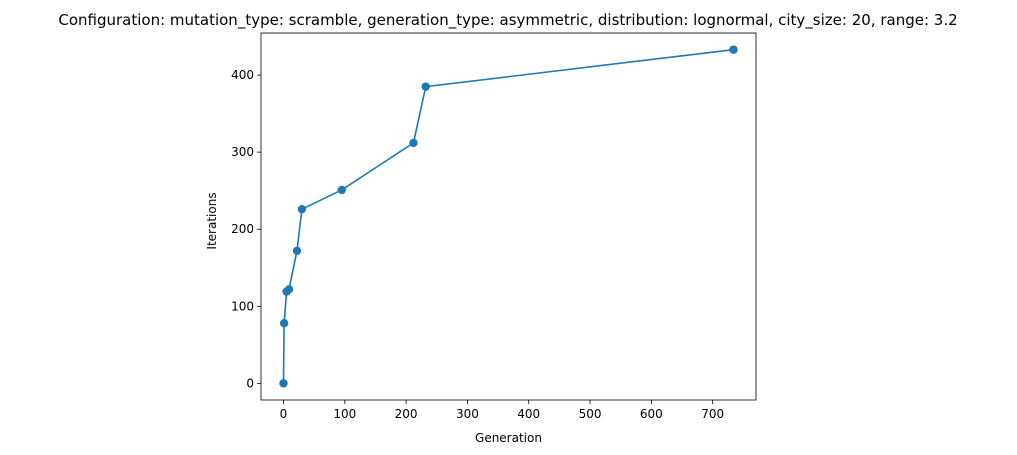 Image resolution: width=1017 pixels, height=455 pixels. Describe the element at coordinates (712, 414) in the screenshot. I see `x-tick-label: 700` at that location.